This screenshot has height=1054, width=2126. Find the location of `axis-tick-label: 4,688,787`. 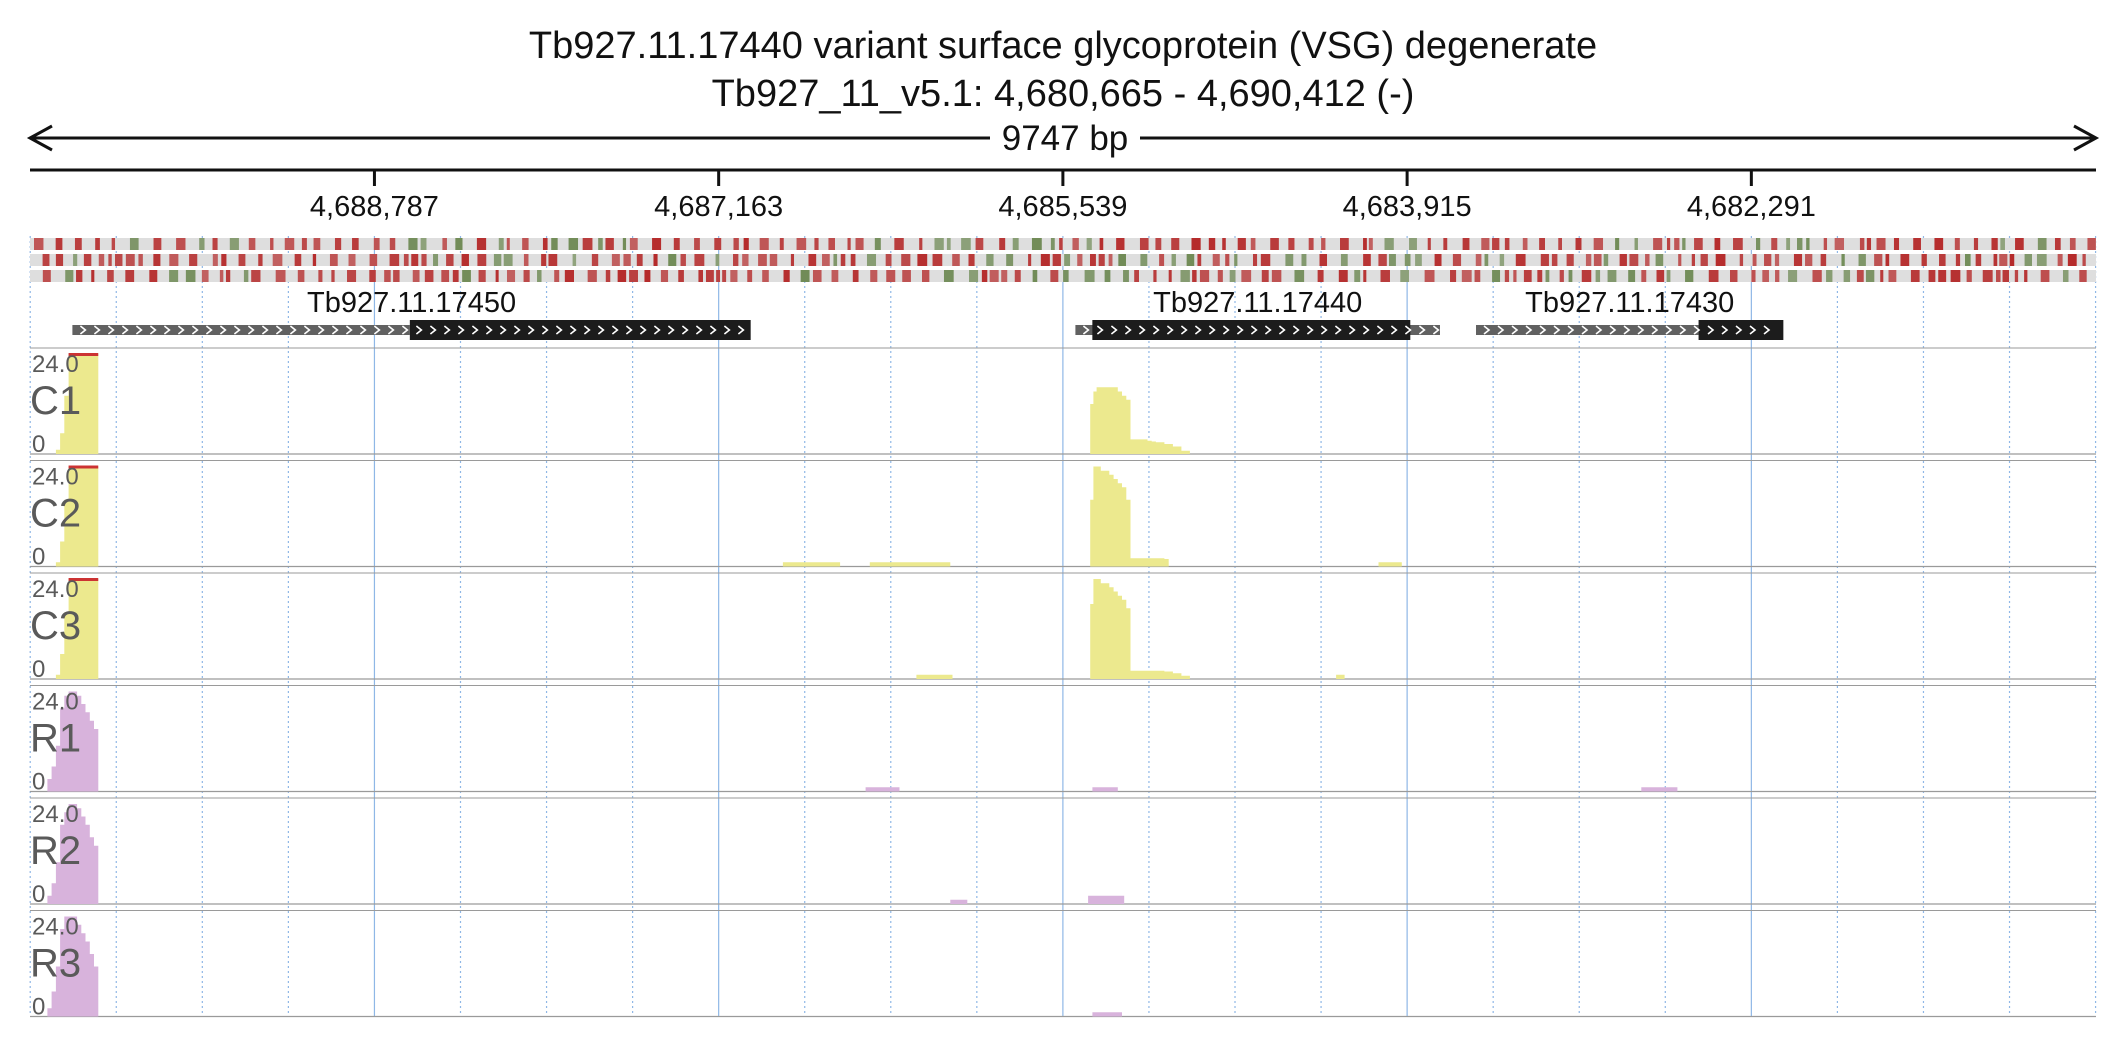

axis-tick-label: 4,688,787 is located at coordinates (374, 207).